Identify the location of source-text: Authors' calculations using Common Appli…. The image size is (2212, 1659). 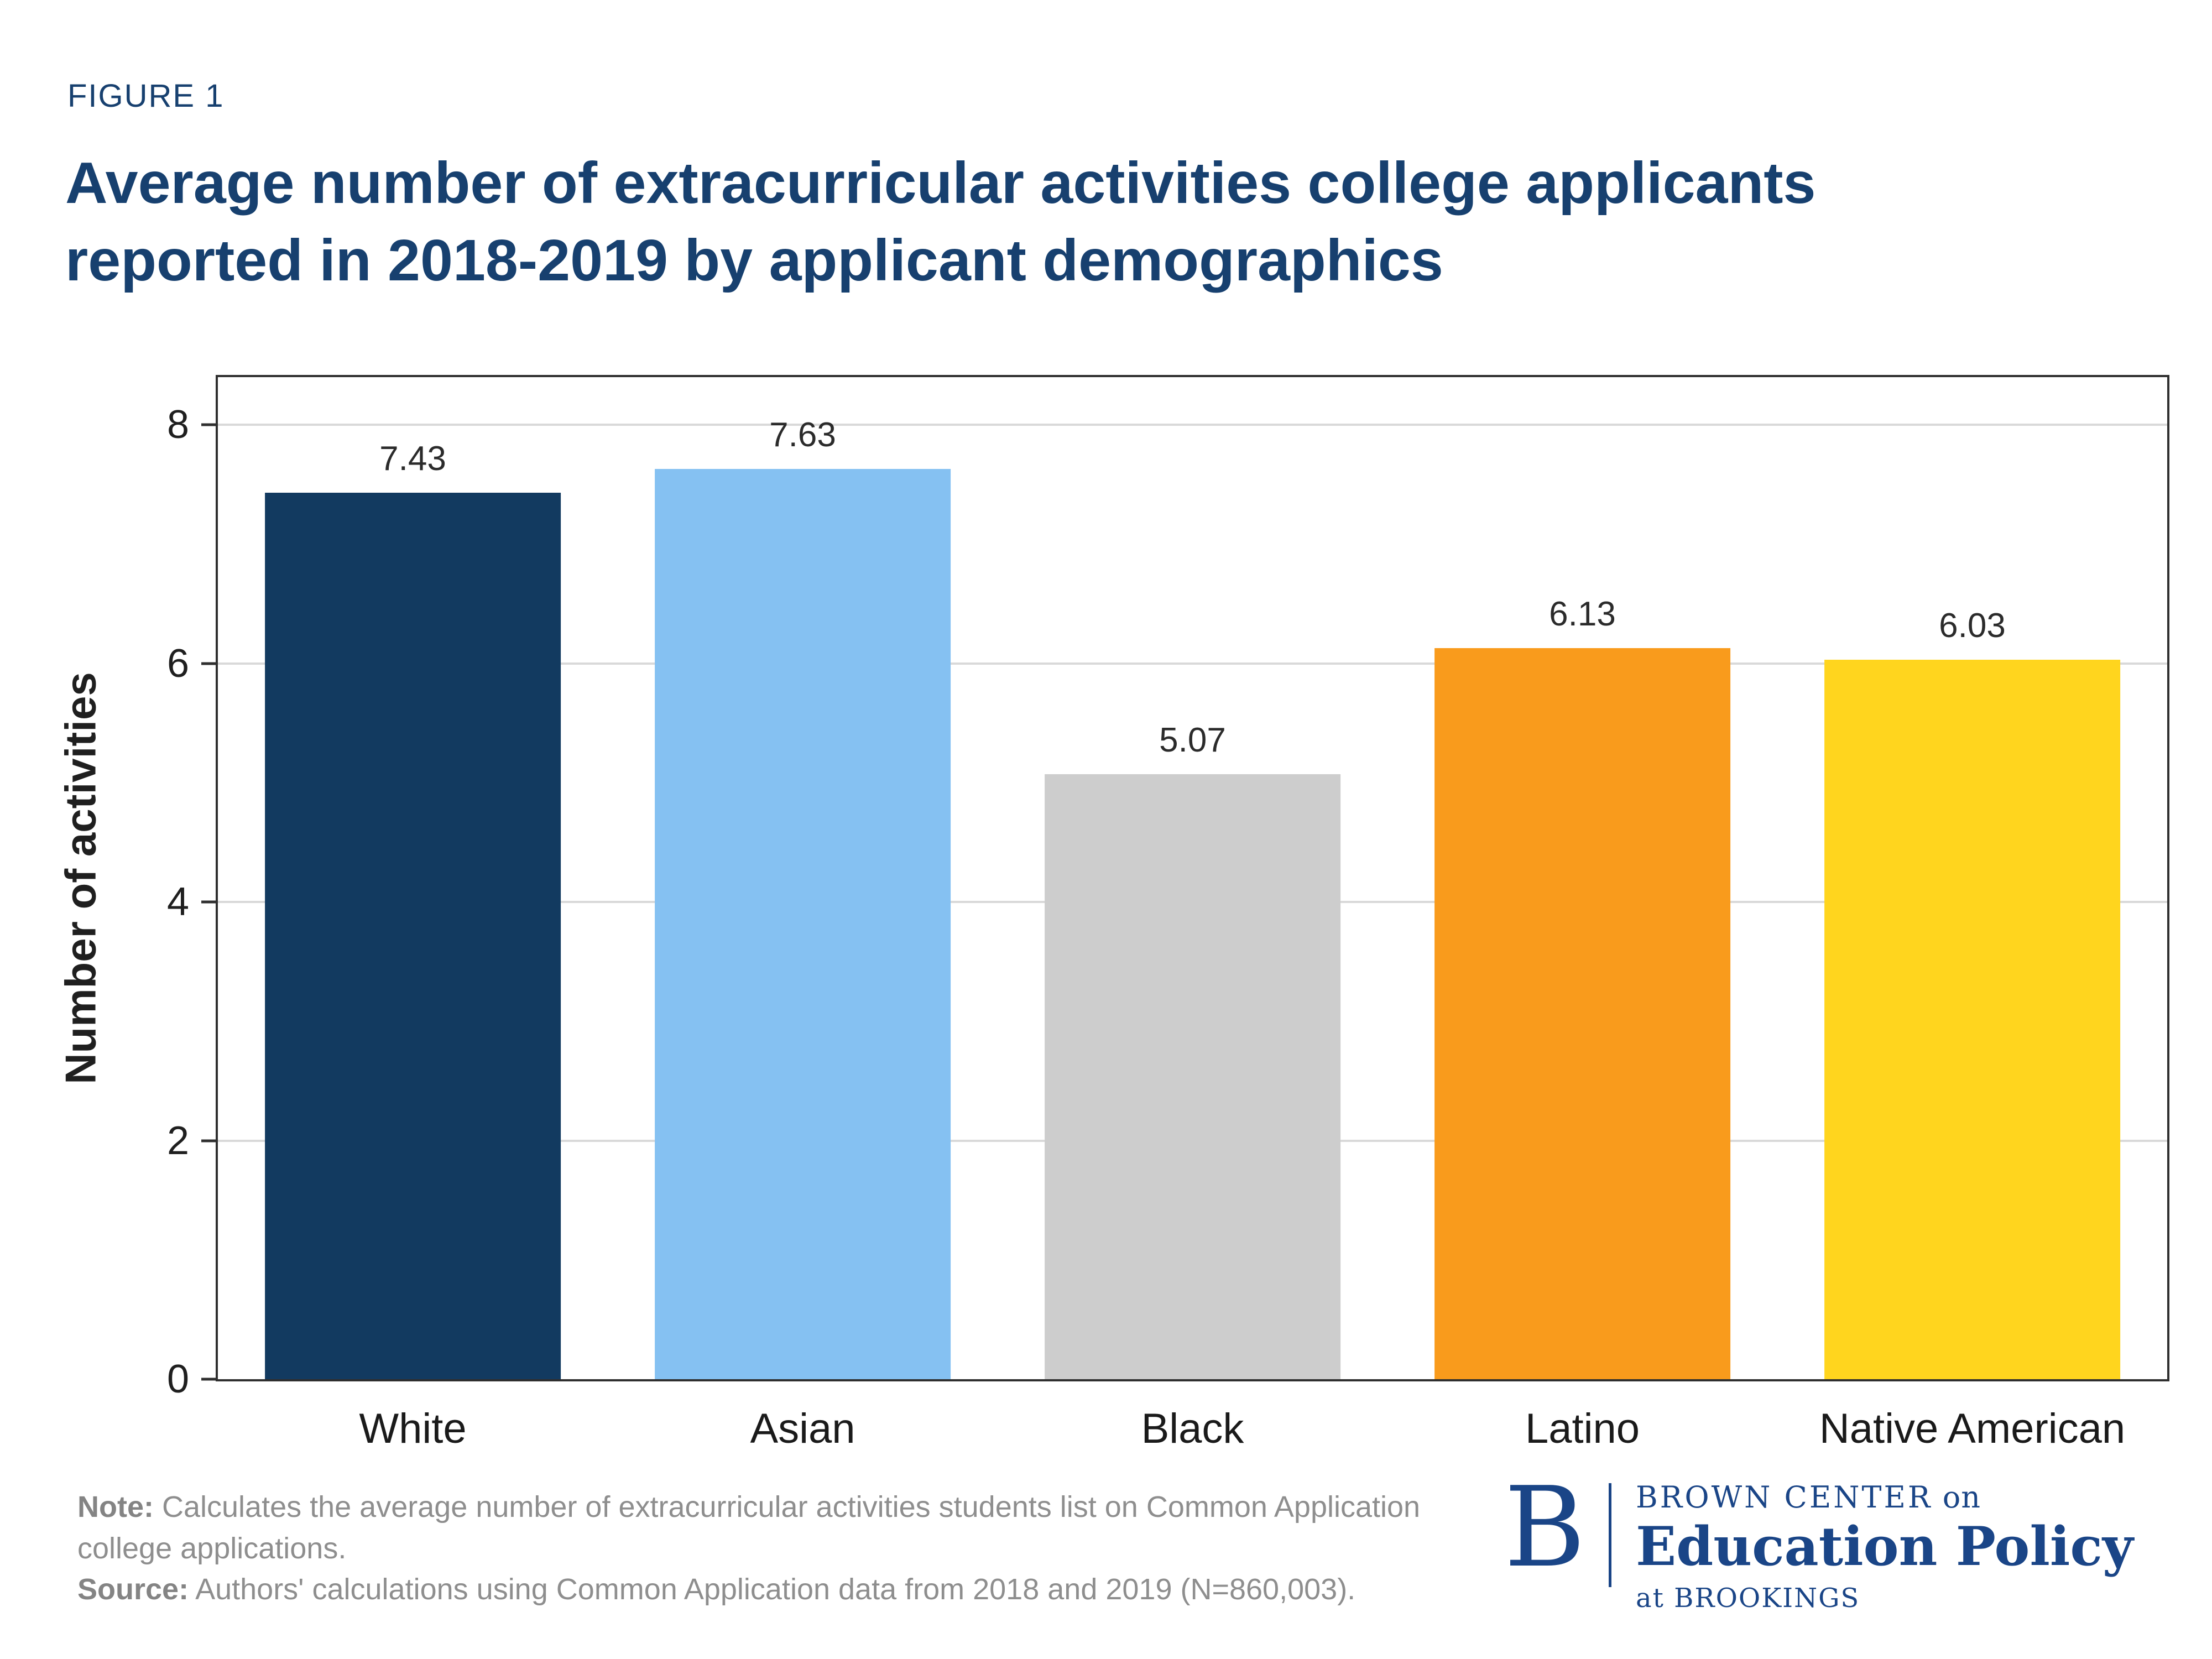
(773, 1589).